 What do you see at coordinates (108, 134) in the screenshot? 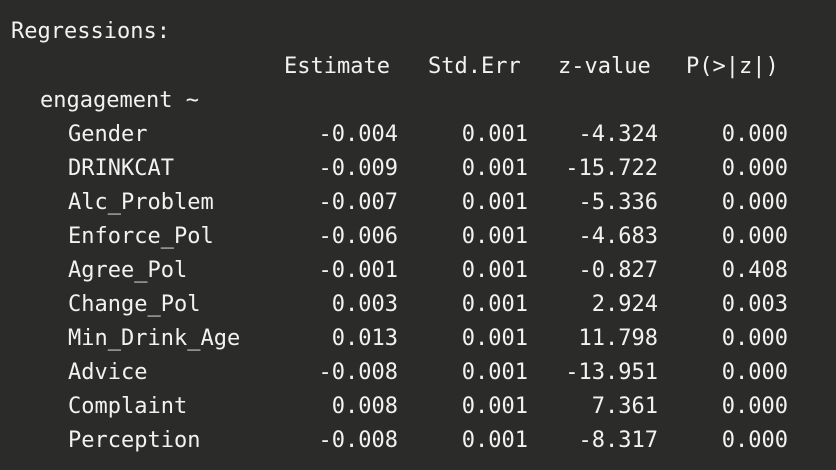
I see `variable-name: Gender` at bounding box center [108, 134].